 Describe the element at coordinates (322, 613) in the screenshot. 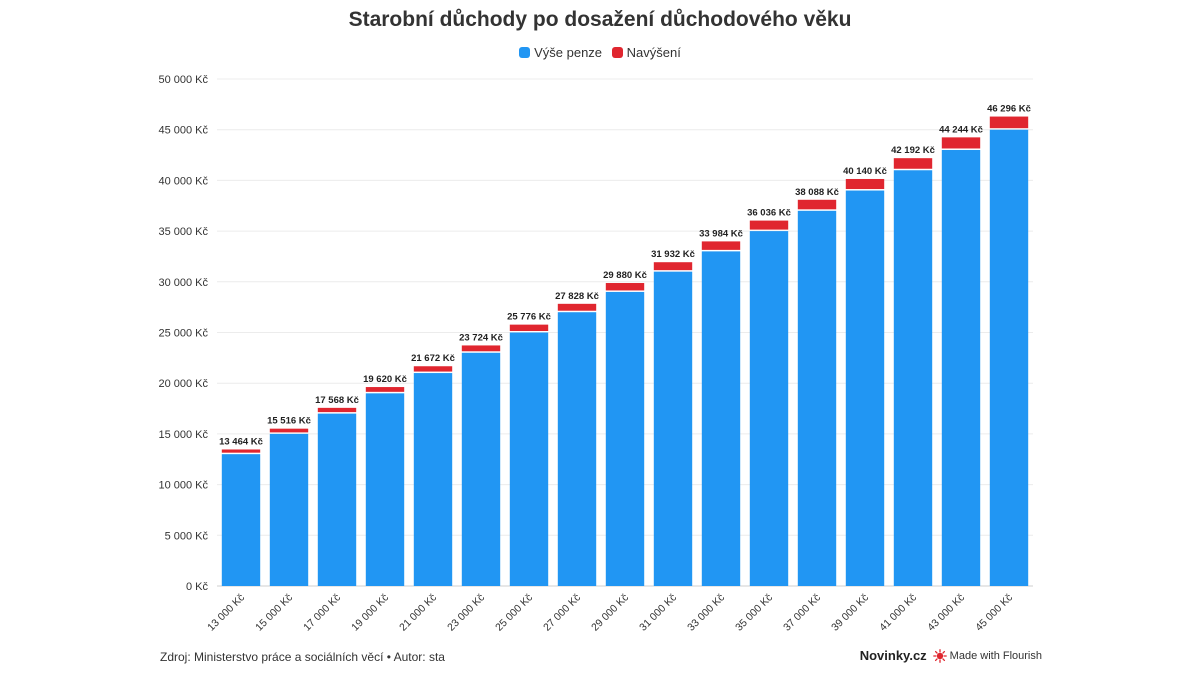

I see `x-tick-label: 17 000 Kč` at that location.